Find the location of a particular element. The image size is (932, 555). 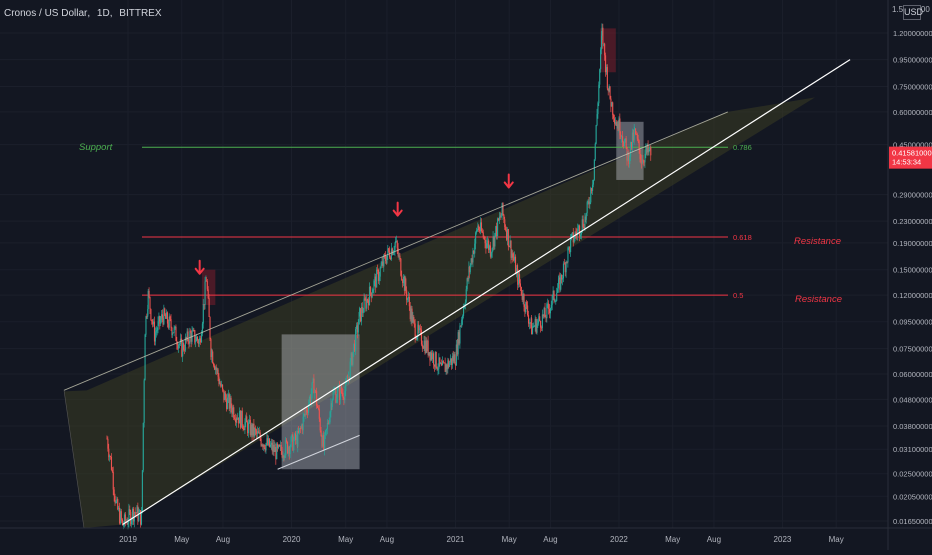

time-tick-label: 2019 is located at coordinates (128, 539).